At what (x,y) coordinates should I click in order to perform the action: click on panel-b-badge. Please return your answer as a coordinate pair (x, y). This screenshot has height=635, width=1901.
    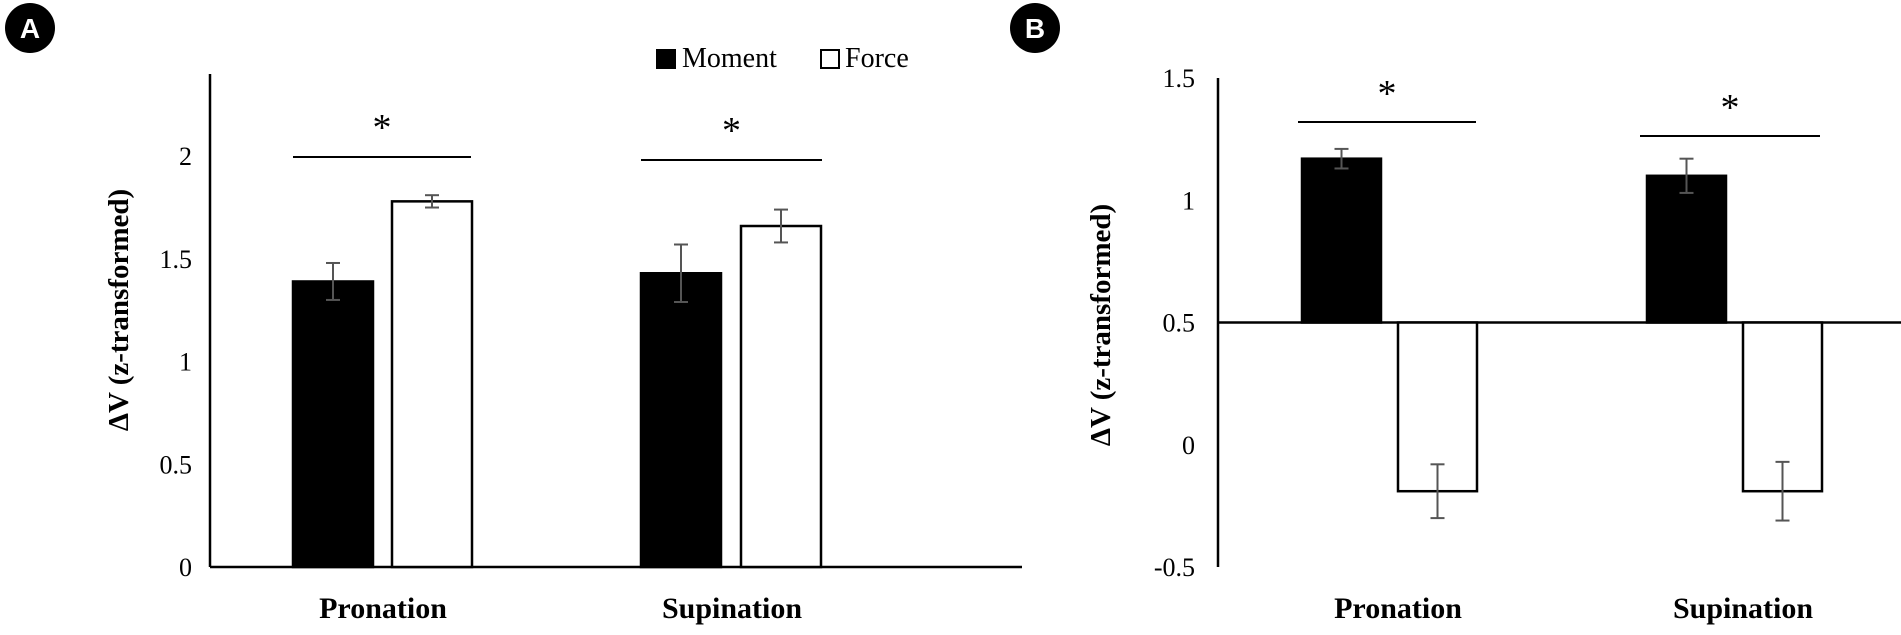
    Looking at the image, I should click on (1035, 28).